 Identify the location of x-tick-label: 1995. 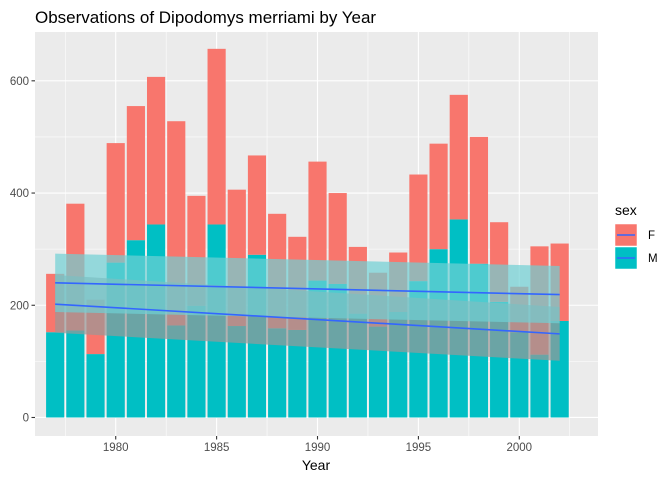
(419, 448).